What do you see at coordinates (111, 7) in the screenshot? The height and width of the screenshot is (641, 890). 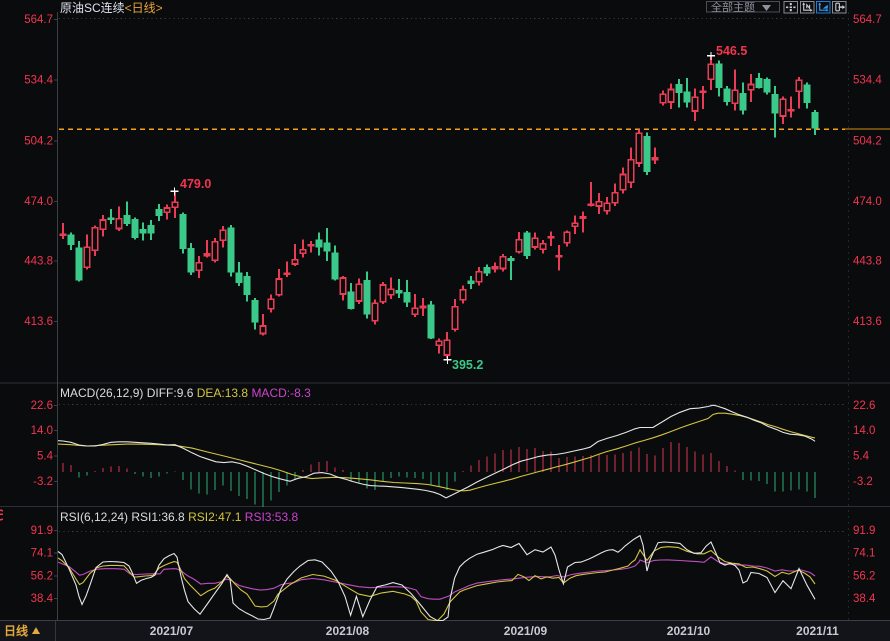 I see `svg-text: 原油SC连续<日线>` at bounding box center [111, 7].